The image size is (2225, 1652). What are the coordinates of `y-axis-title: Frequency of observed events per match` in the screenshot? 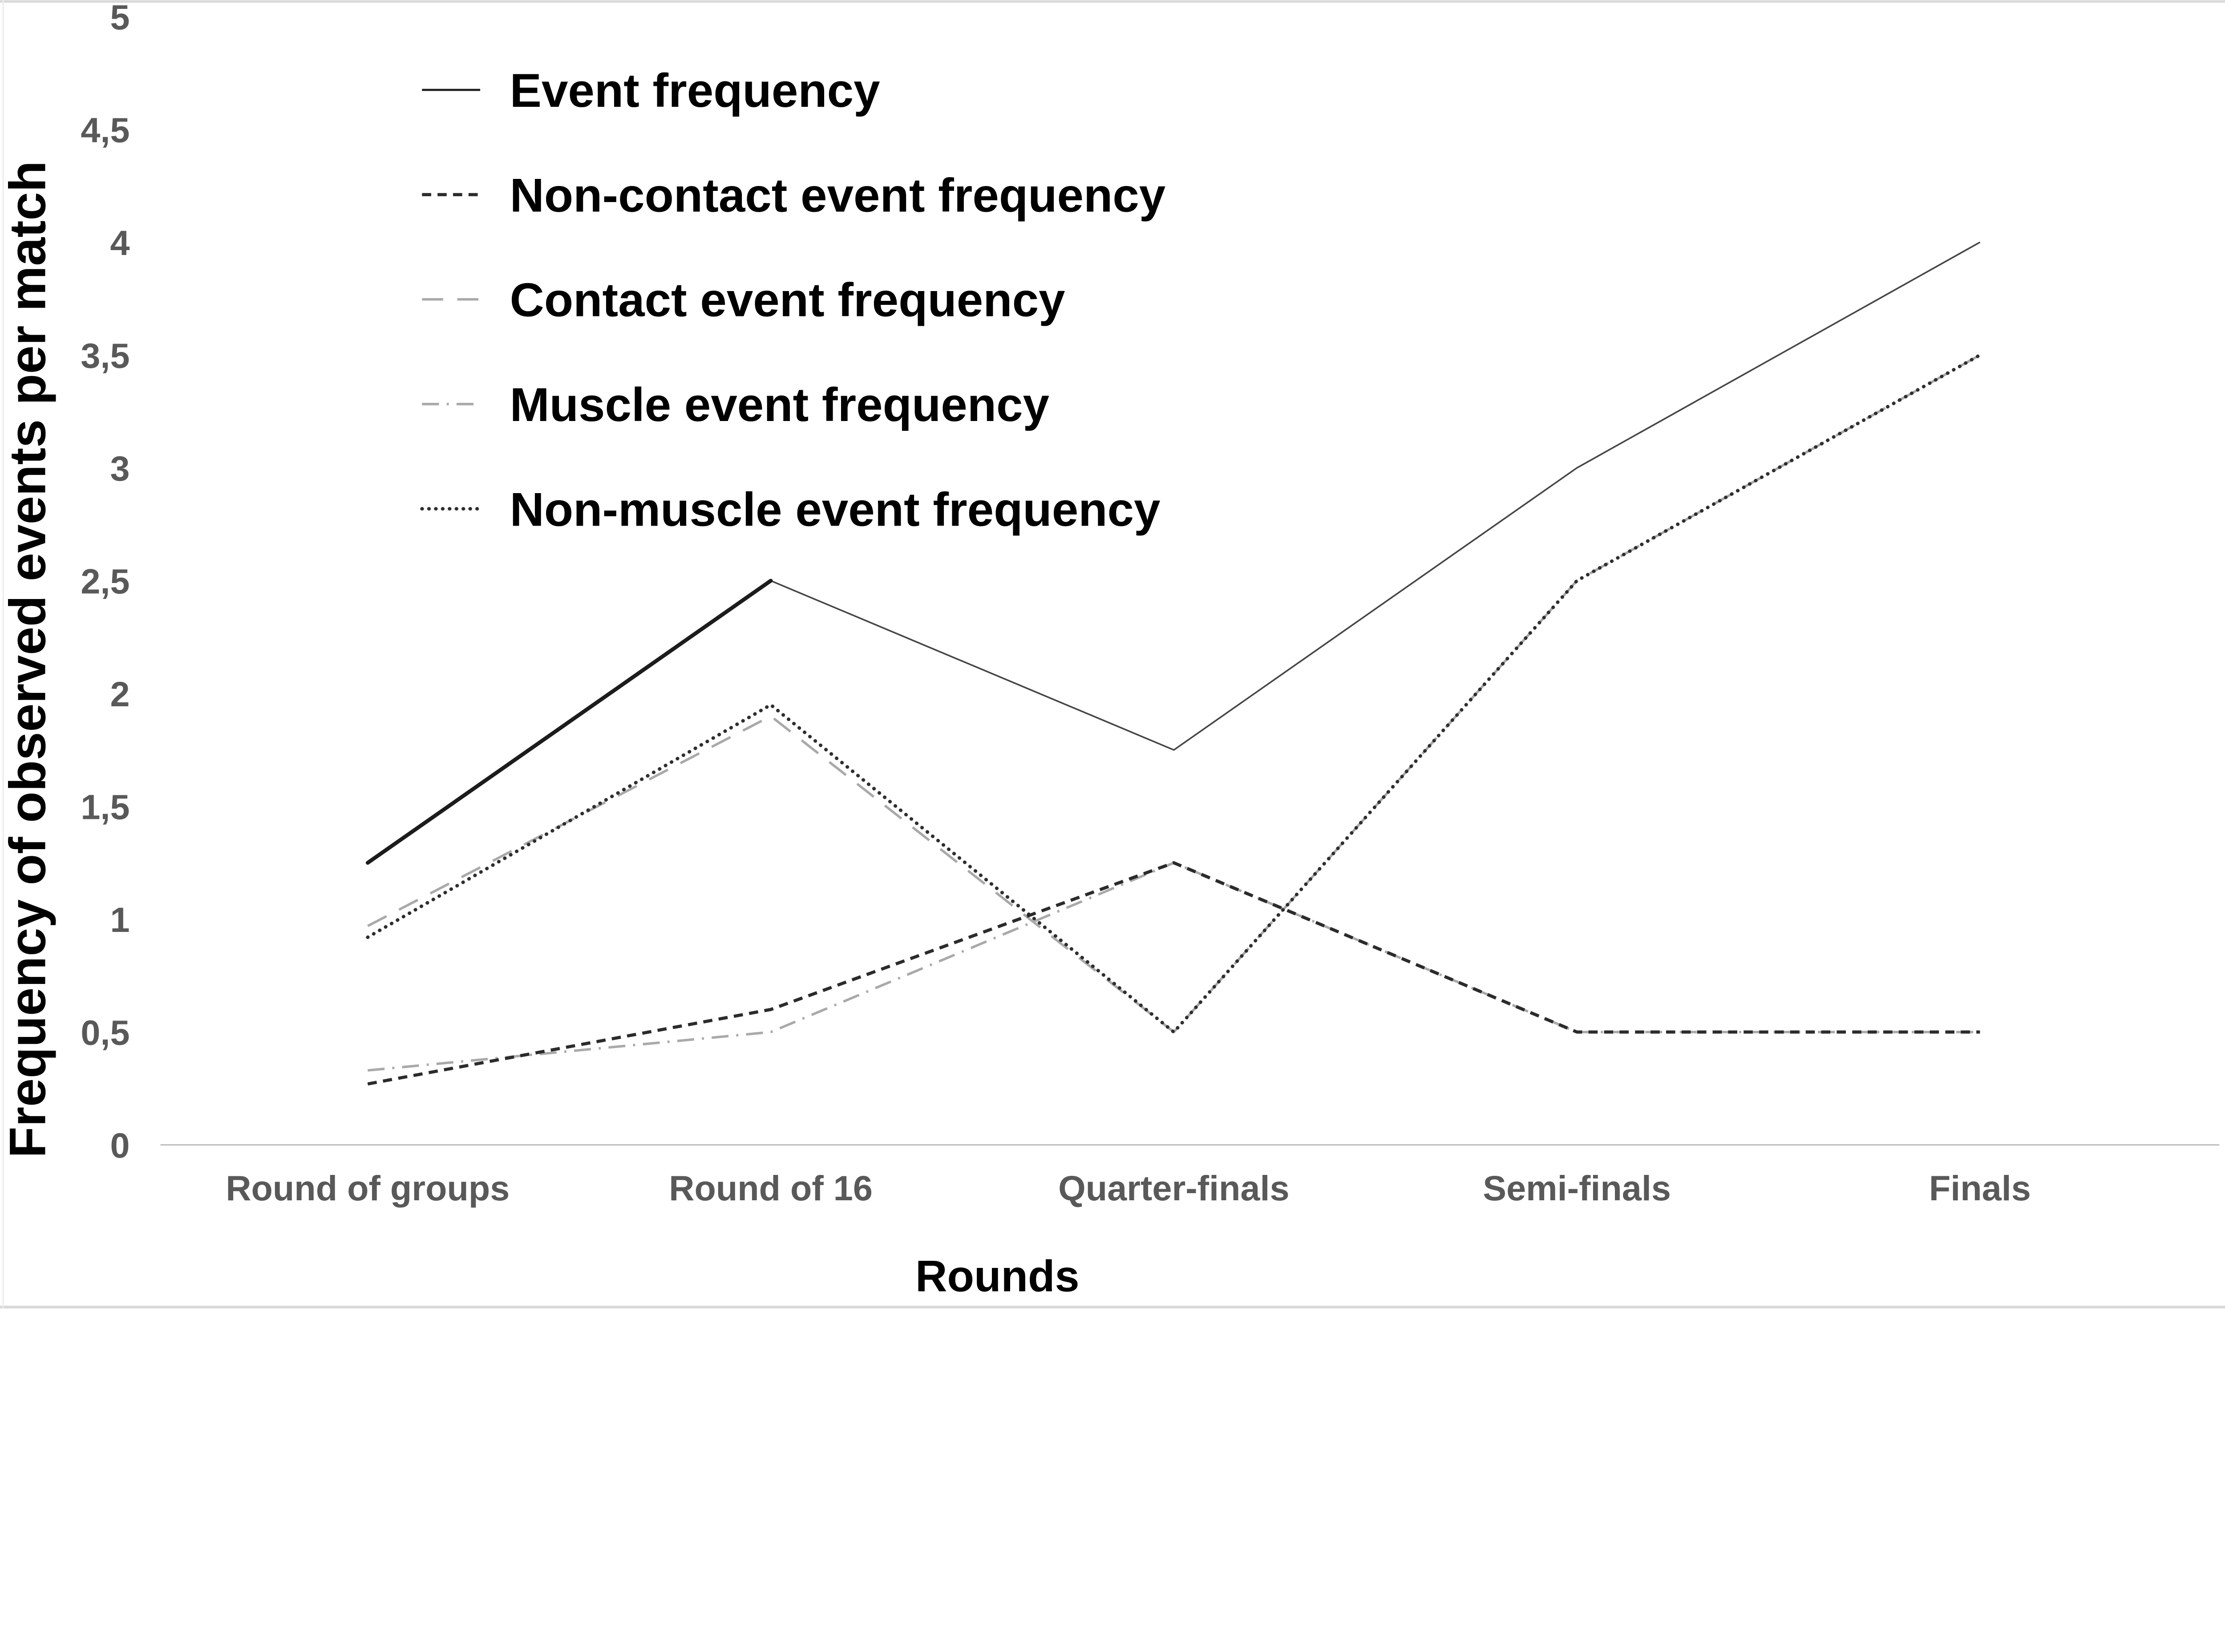 It's located at (28, 659).